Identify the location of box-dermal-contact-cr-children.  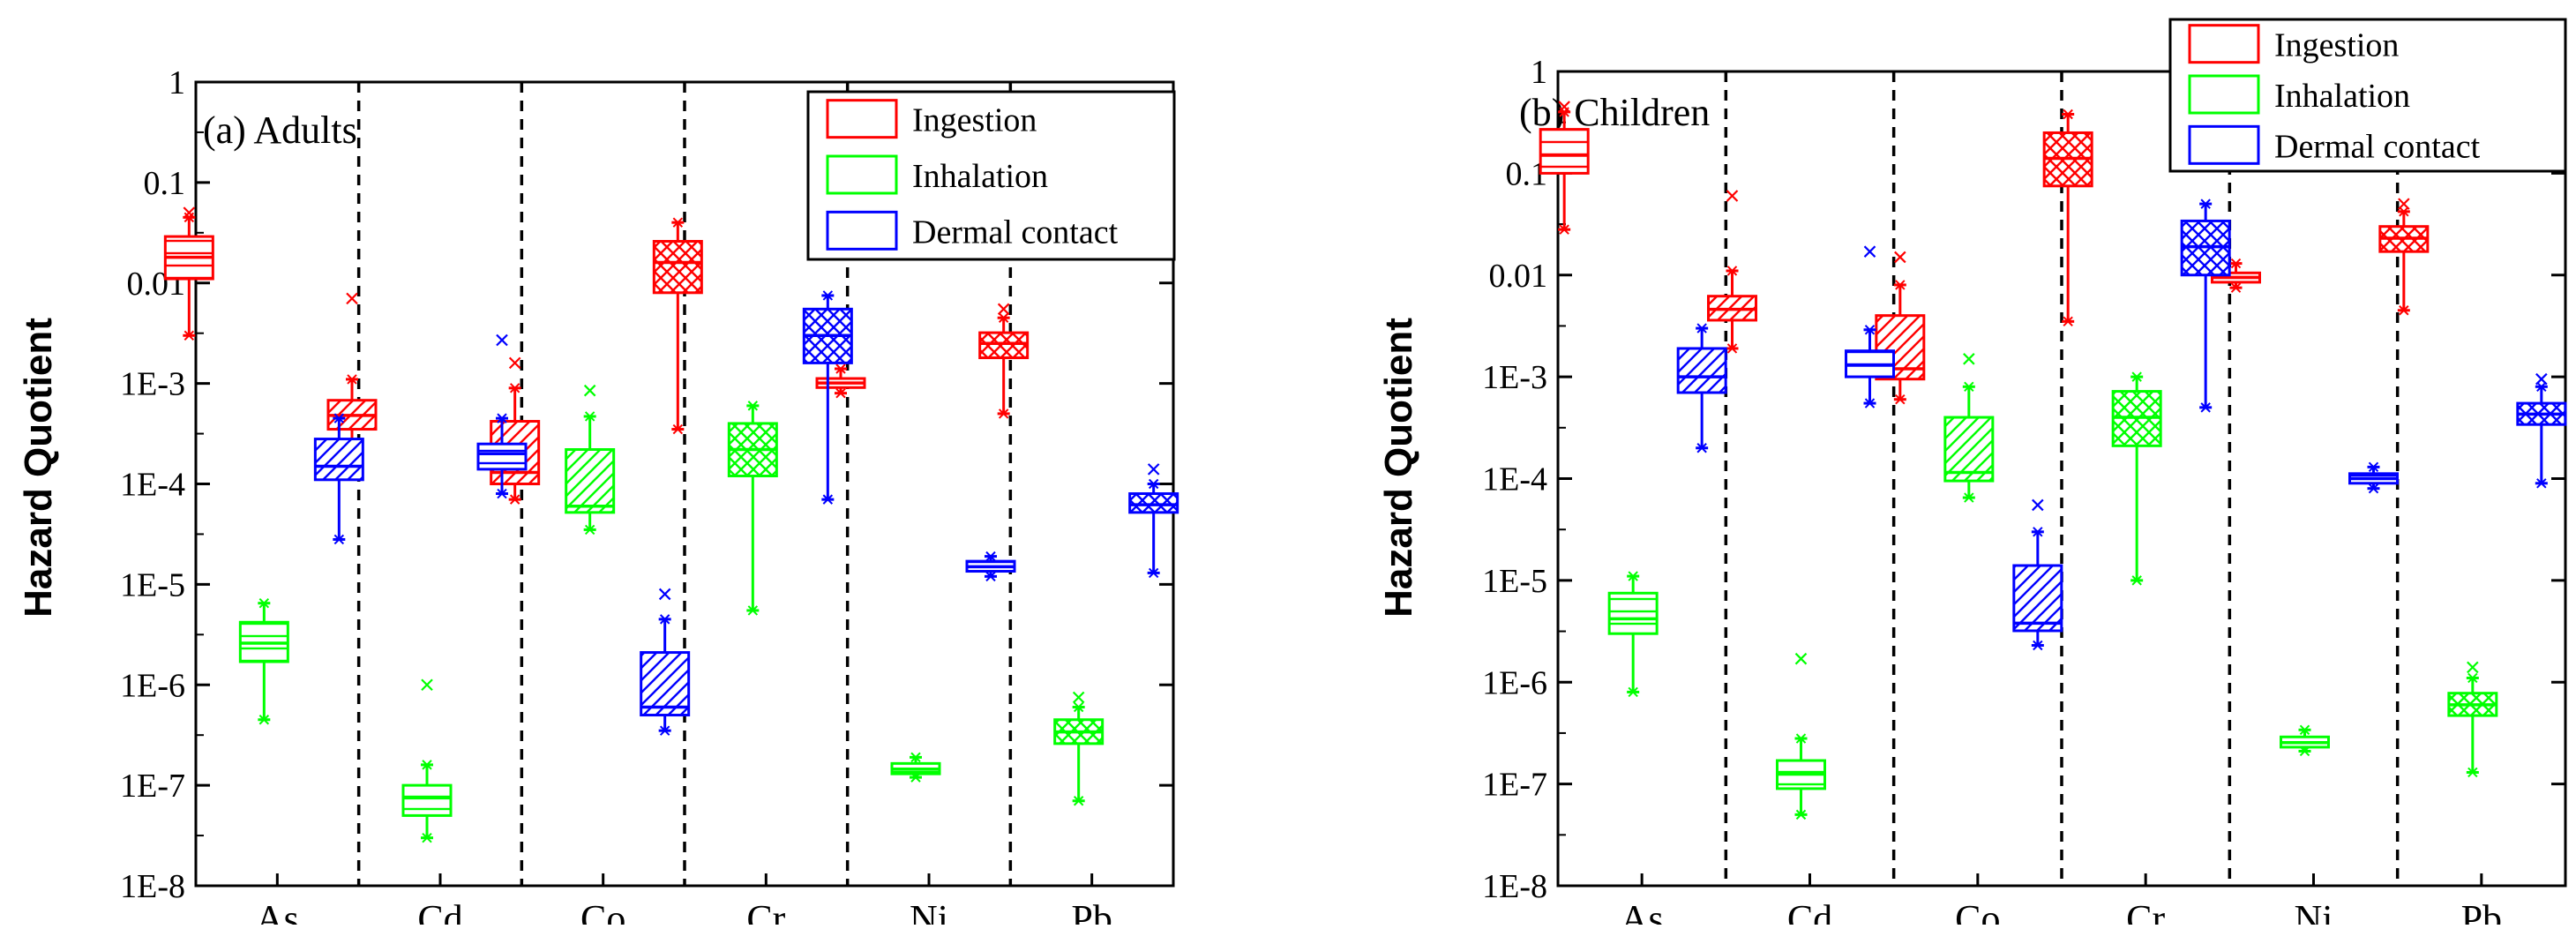
(2205, 306).